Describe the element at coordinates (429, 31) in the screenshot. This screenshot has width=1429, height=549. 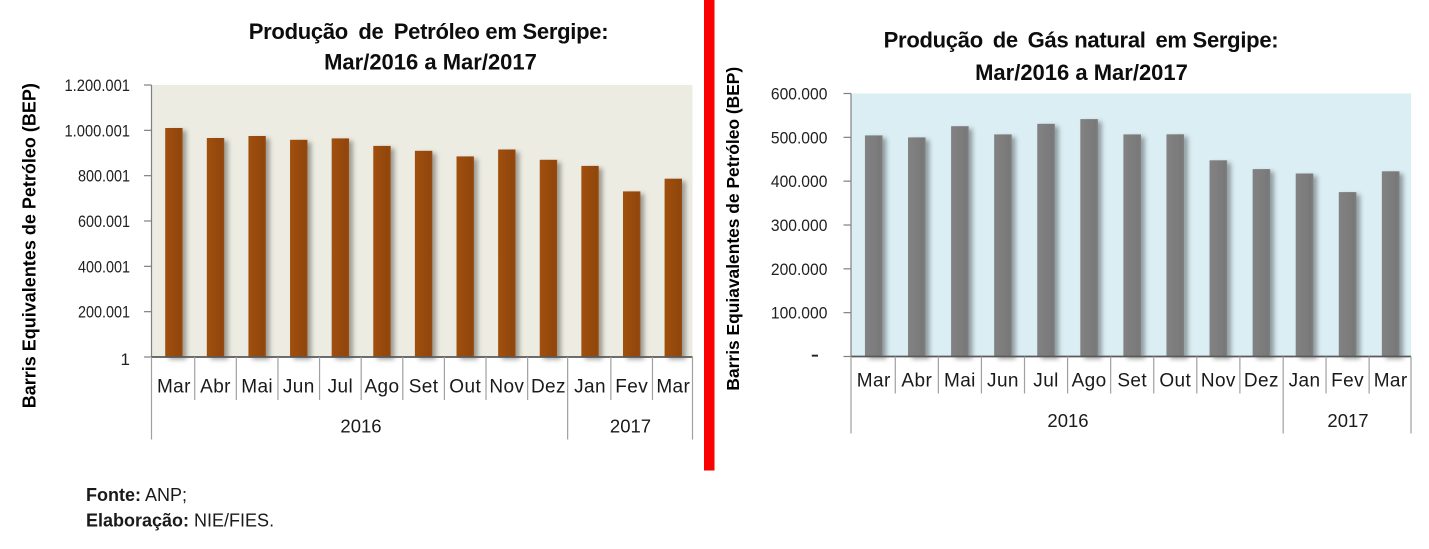
I see `svg-text:Produção de Petróleo em Sergip: Produção de Petróleo em Sergipe:` at that location.